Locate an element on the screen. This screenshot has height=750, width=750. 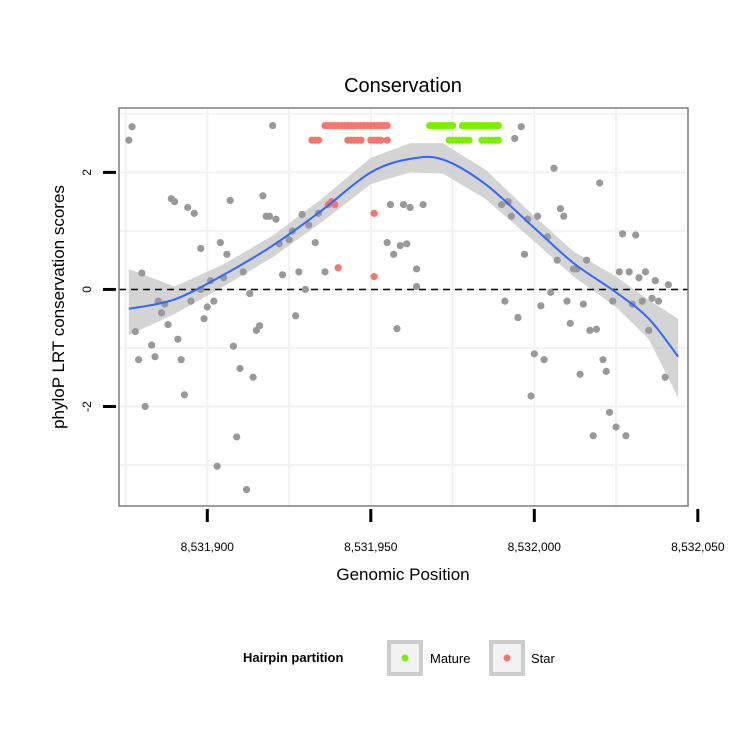
y-tick-label: -2 is located at coordinates (87, 406).